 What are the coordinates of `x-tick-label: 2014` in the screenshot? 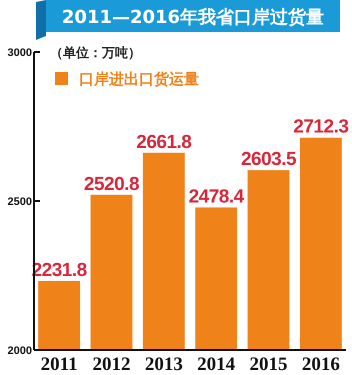 It's located at (216, 364).